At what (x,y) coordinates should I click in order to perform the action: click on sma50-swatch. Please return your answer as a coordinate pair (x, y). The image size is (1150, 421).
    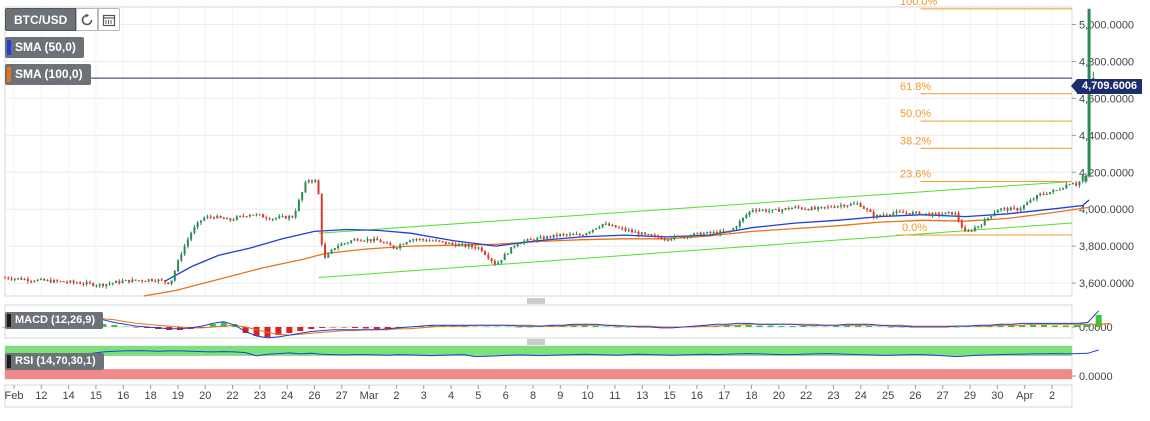
    Looking at the image, I should click on (9, 47).